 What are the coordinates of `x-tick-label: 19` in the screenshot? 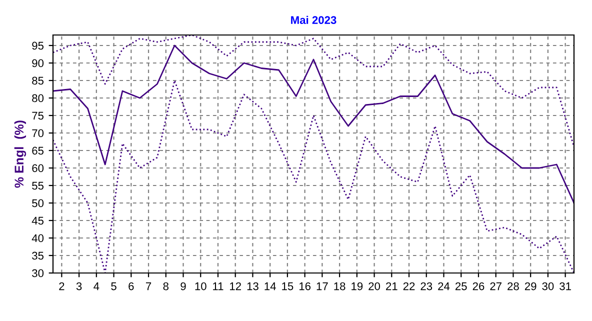 It's located at (357, 286).